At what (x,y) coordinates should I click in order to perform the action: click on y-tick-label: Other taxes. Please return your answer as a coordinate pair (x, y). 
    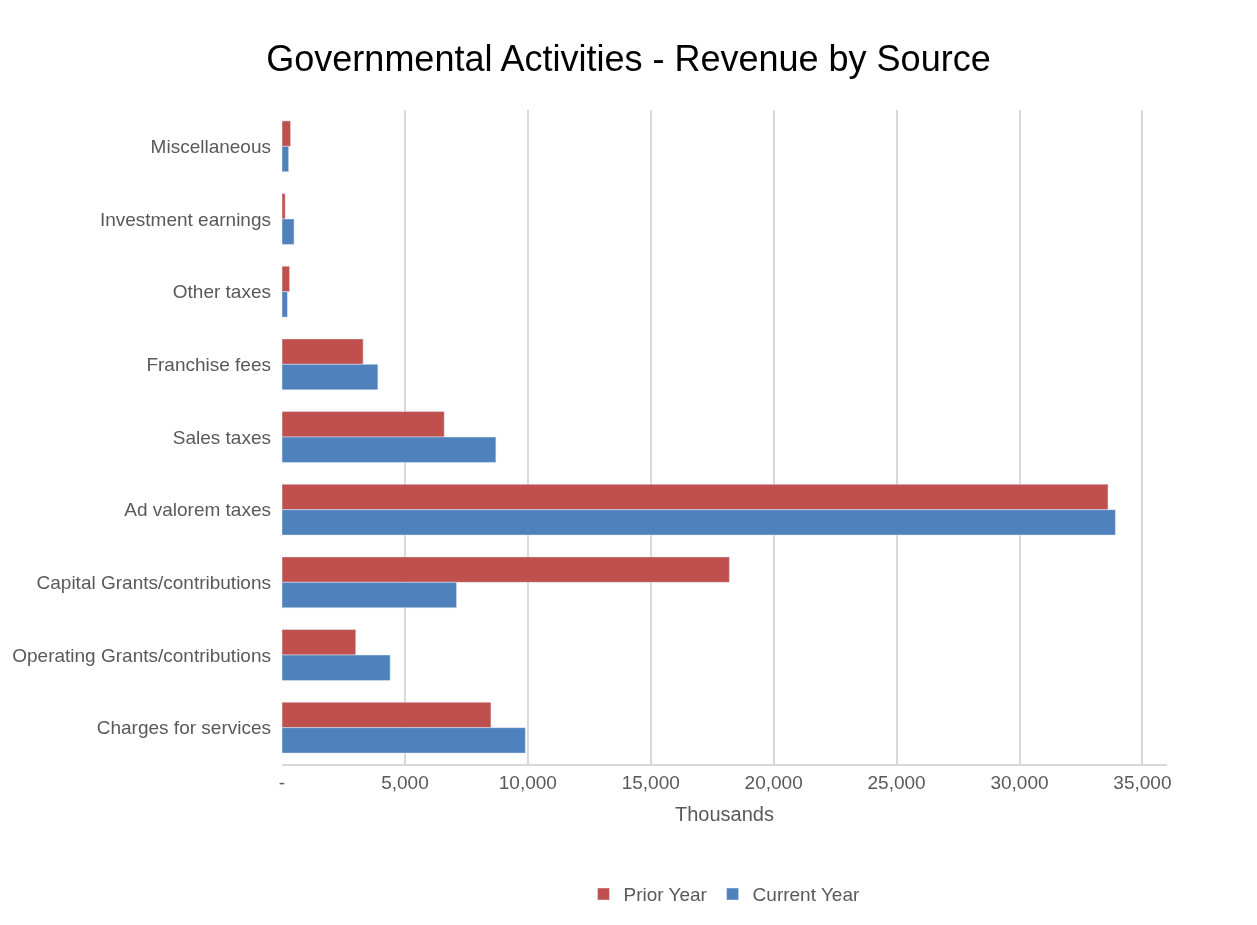
    Looking at the image, I should click on (221, 292).